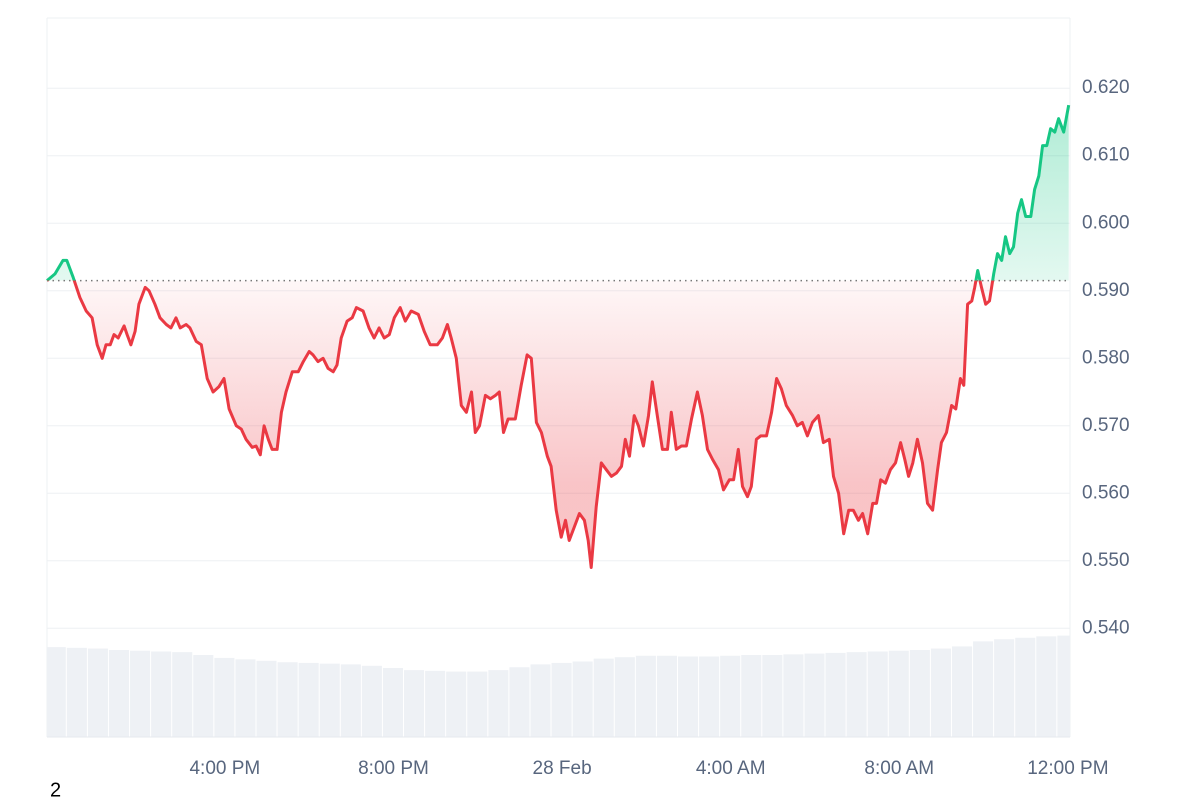 The image size is (1200, 800). I want to click on y-tick-label: 0.590, so click(1106, 290).